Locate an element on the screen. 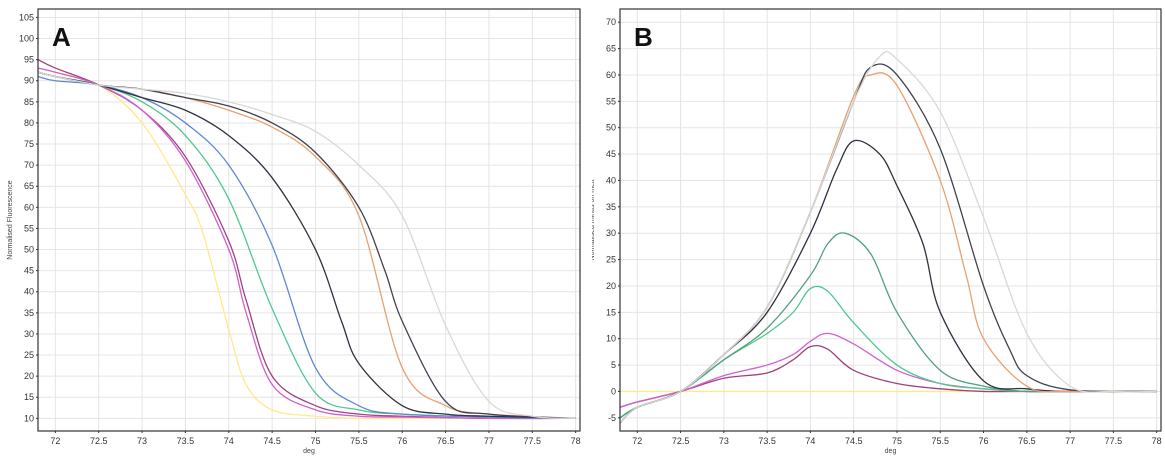 This screenshot has width=1165, height=459. panel-letter: B is located at coordinates (643, 37).